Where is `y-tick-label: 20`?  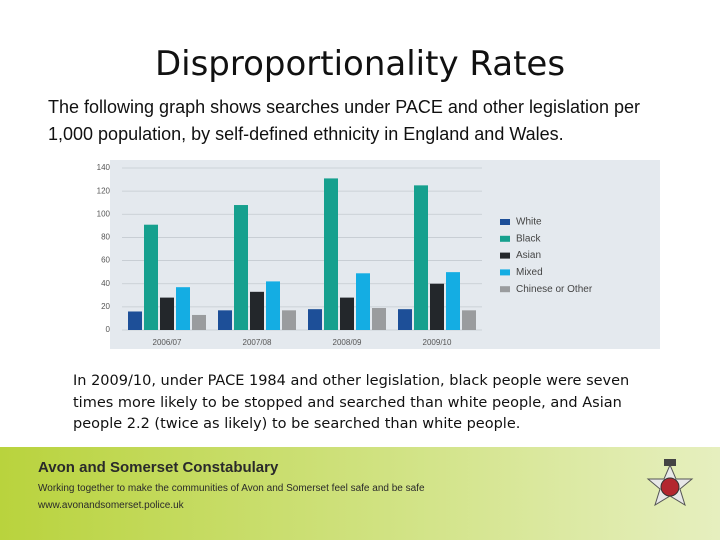
y-tick-label: 20 is located at coordinates (105, 306).